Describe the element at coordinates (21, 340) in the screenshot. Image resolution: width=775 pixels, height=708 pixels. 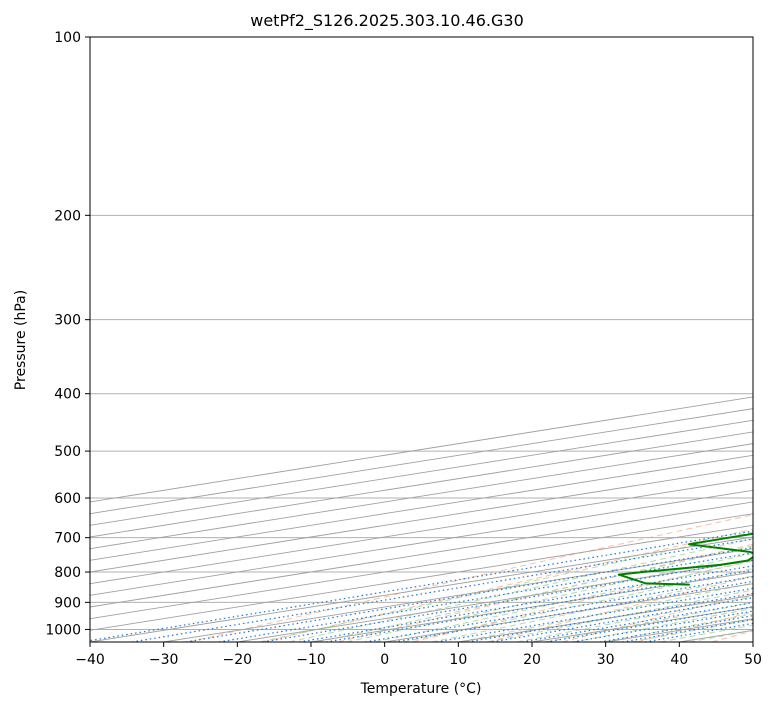
I see `y-axis-title: Pressure (hPa)` at that location.